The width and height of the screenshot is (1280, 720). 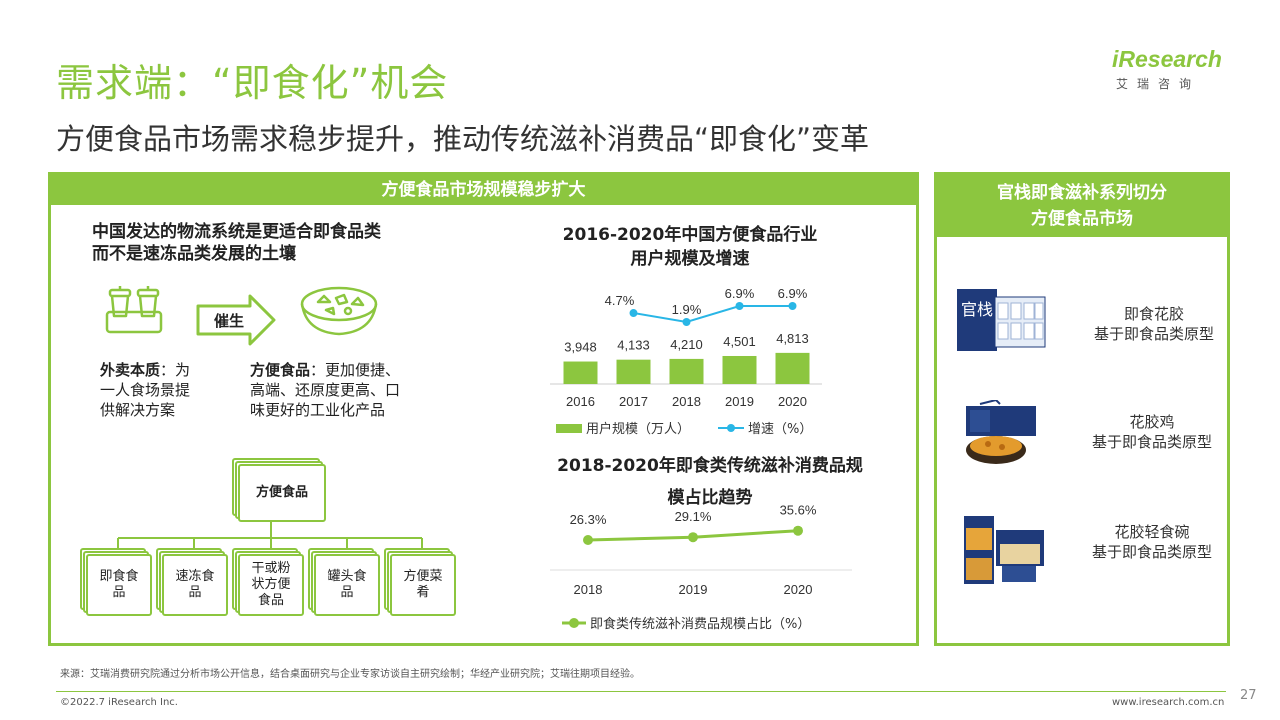 I want to click on share-value-label: 35.6%, so click(x=798, y=510).